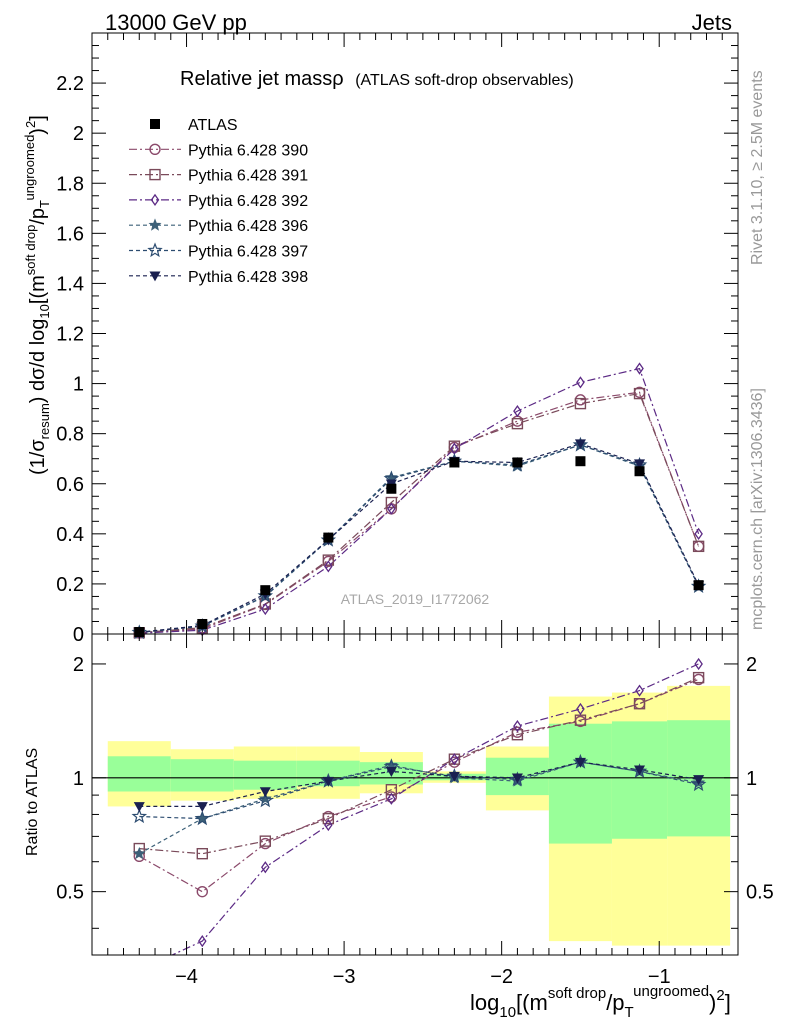 This screenshot has height=1024, width=786. I want to click on x-tick-label: −1, so click(659, 977).